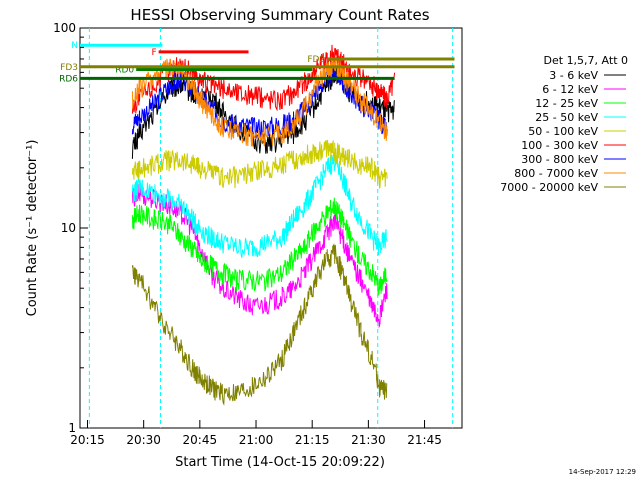 Image resolution: width=640 pixels, height=480 pixels. Describe the element at coordinates (64, 28) in the screenshot. I see `y-tick-label: 100` at that location.